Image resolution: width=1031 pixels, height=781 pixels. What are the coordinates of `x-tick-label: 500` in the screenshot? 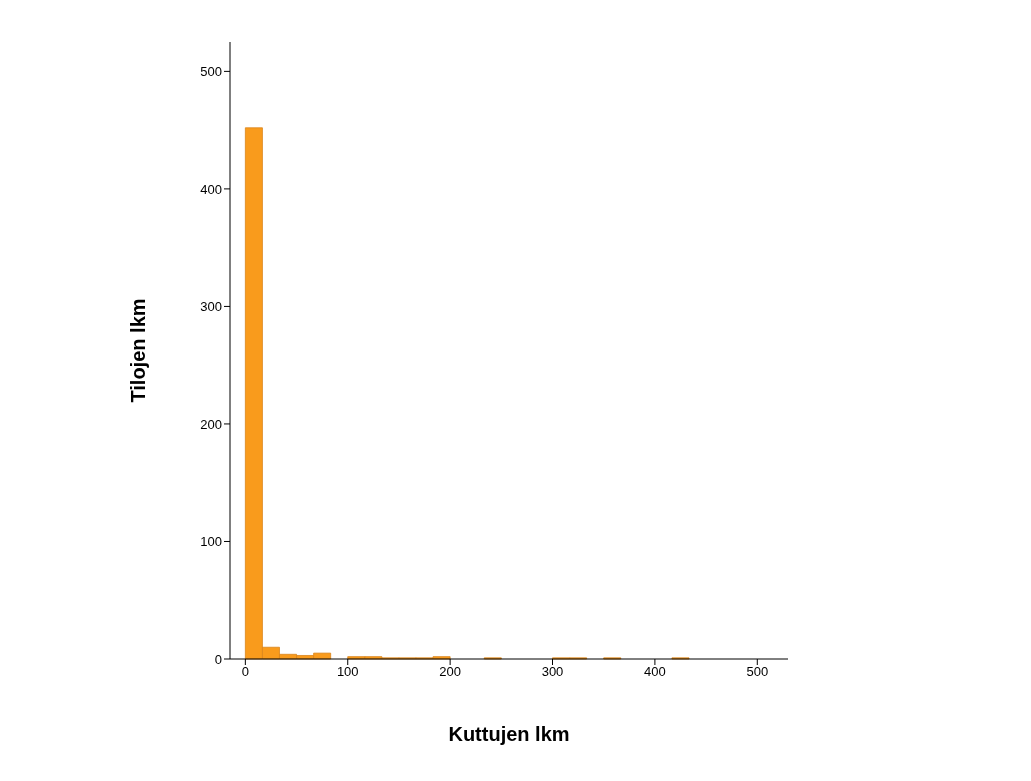 It's located at (757, 672).